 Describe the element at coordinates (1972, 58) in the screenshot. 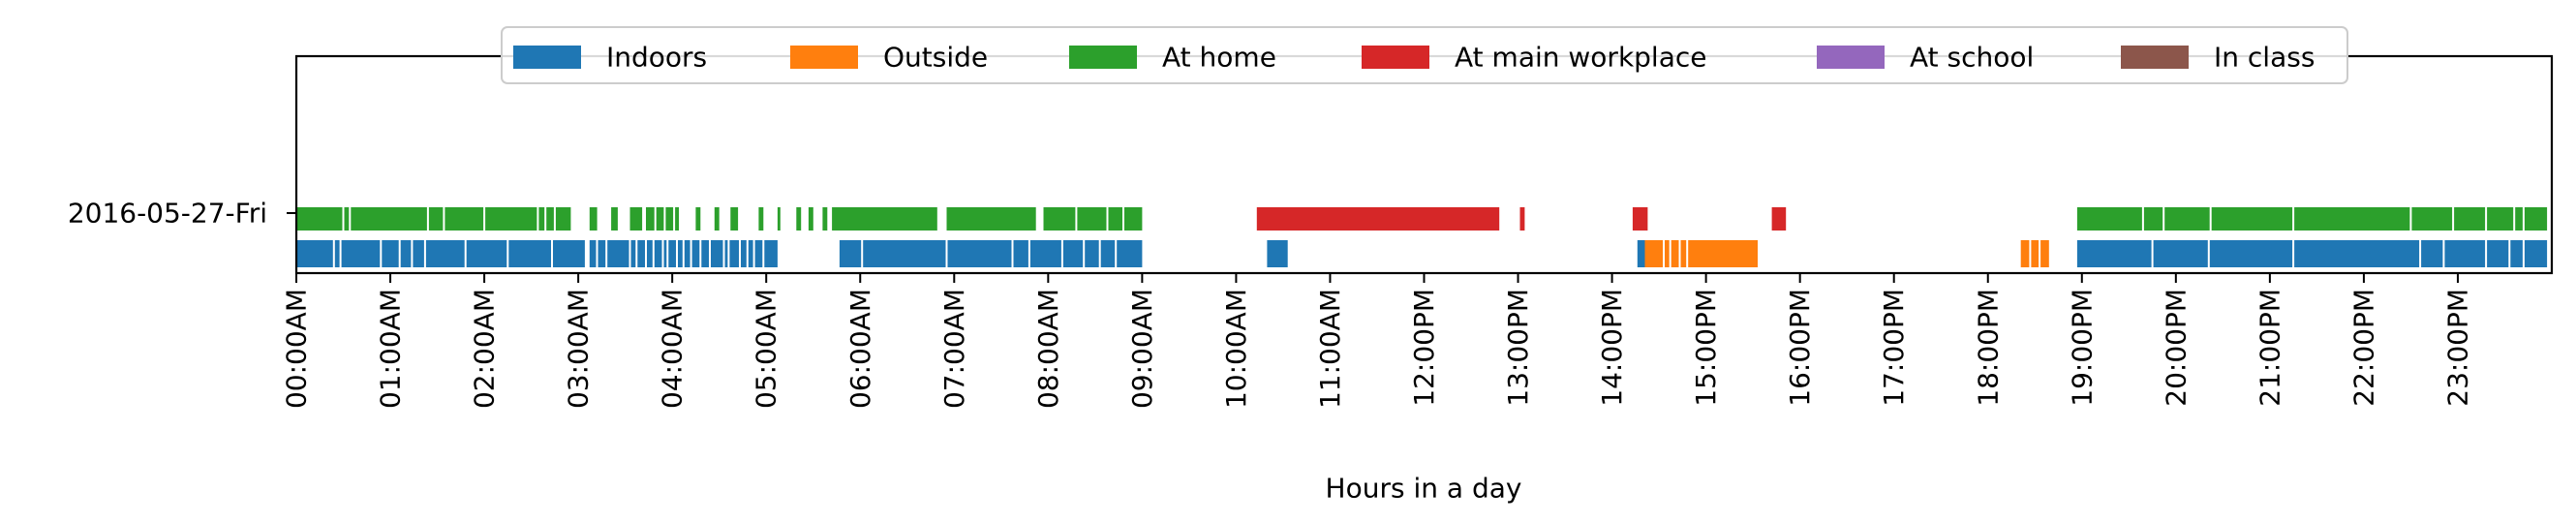

I see `legend-label-at-school: At school` at that location.